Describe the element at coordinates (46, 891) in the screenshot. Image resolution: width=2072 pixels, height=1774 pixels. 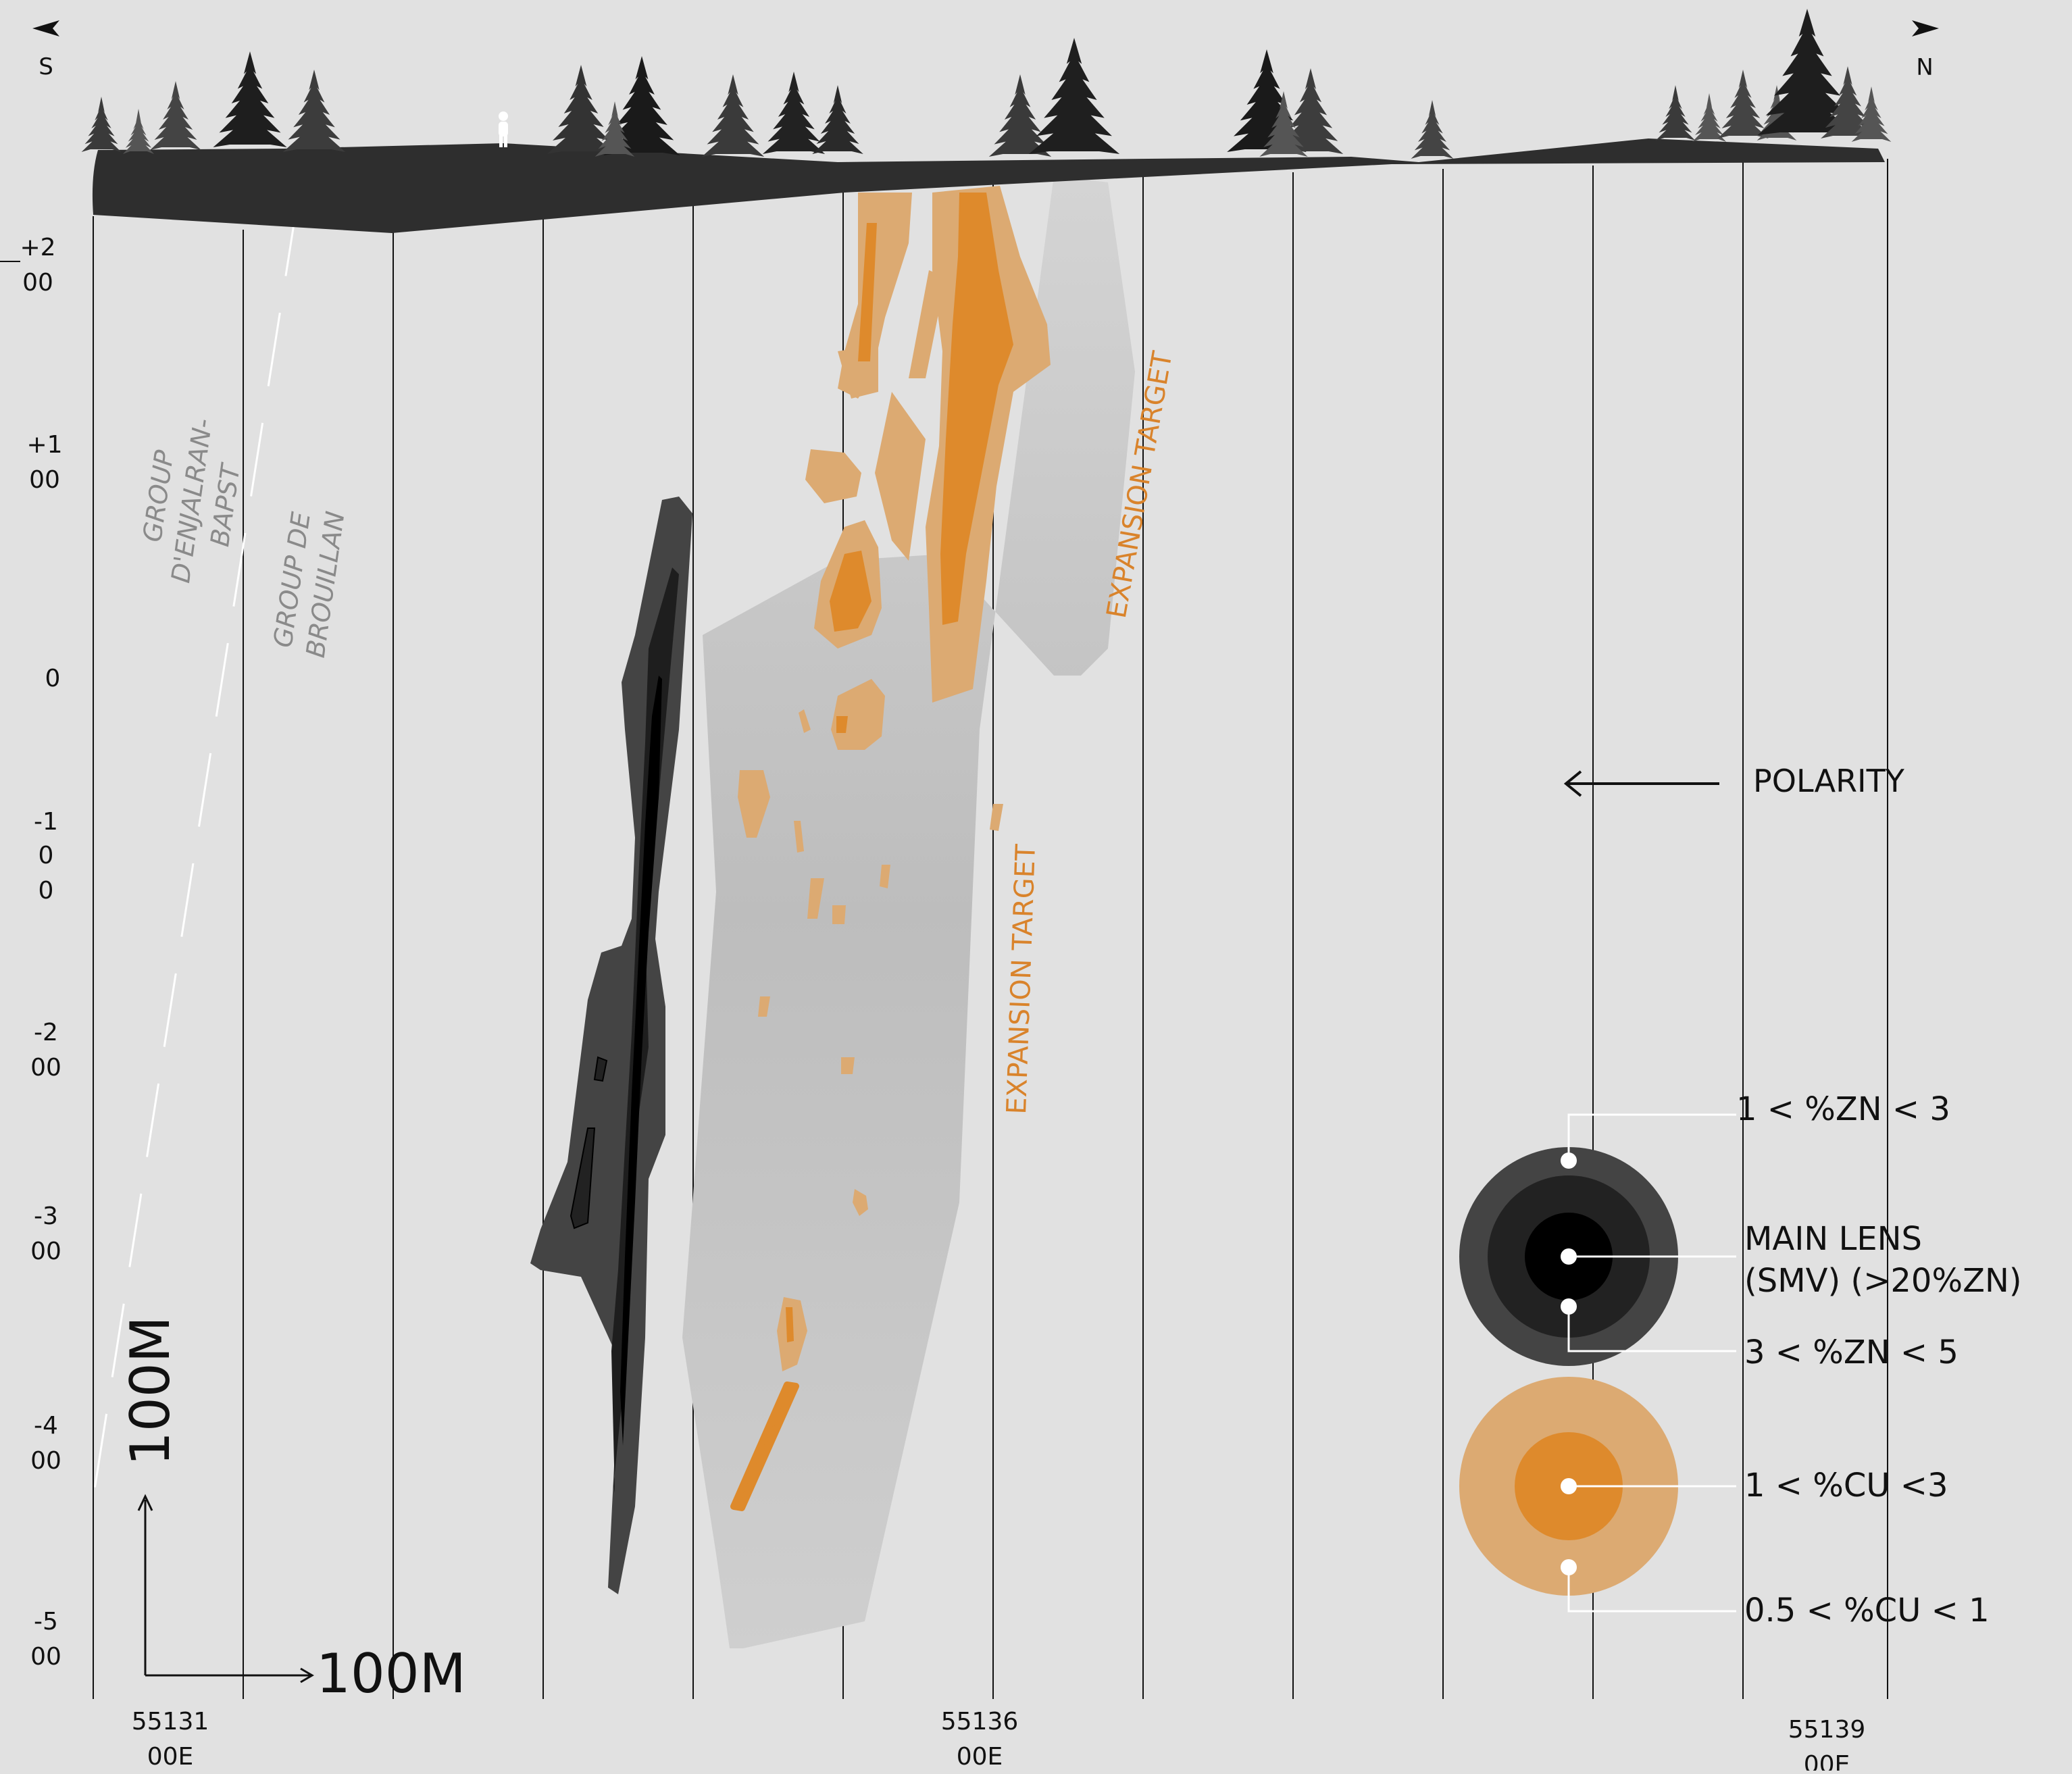
I see `elev-label-bottom: 0` at that location.